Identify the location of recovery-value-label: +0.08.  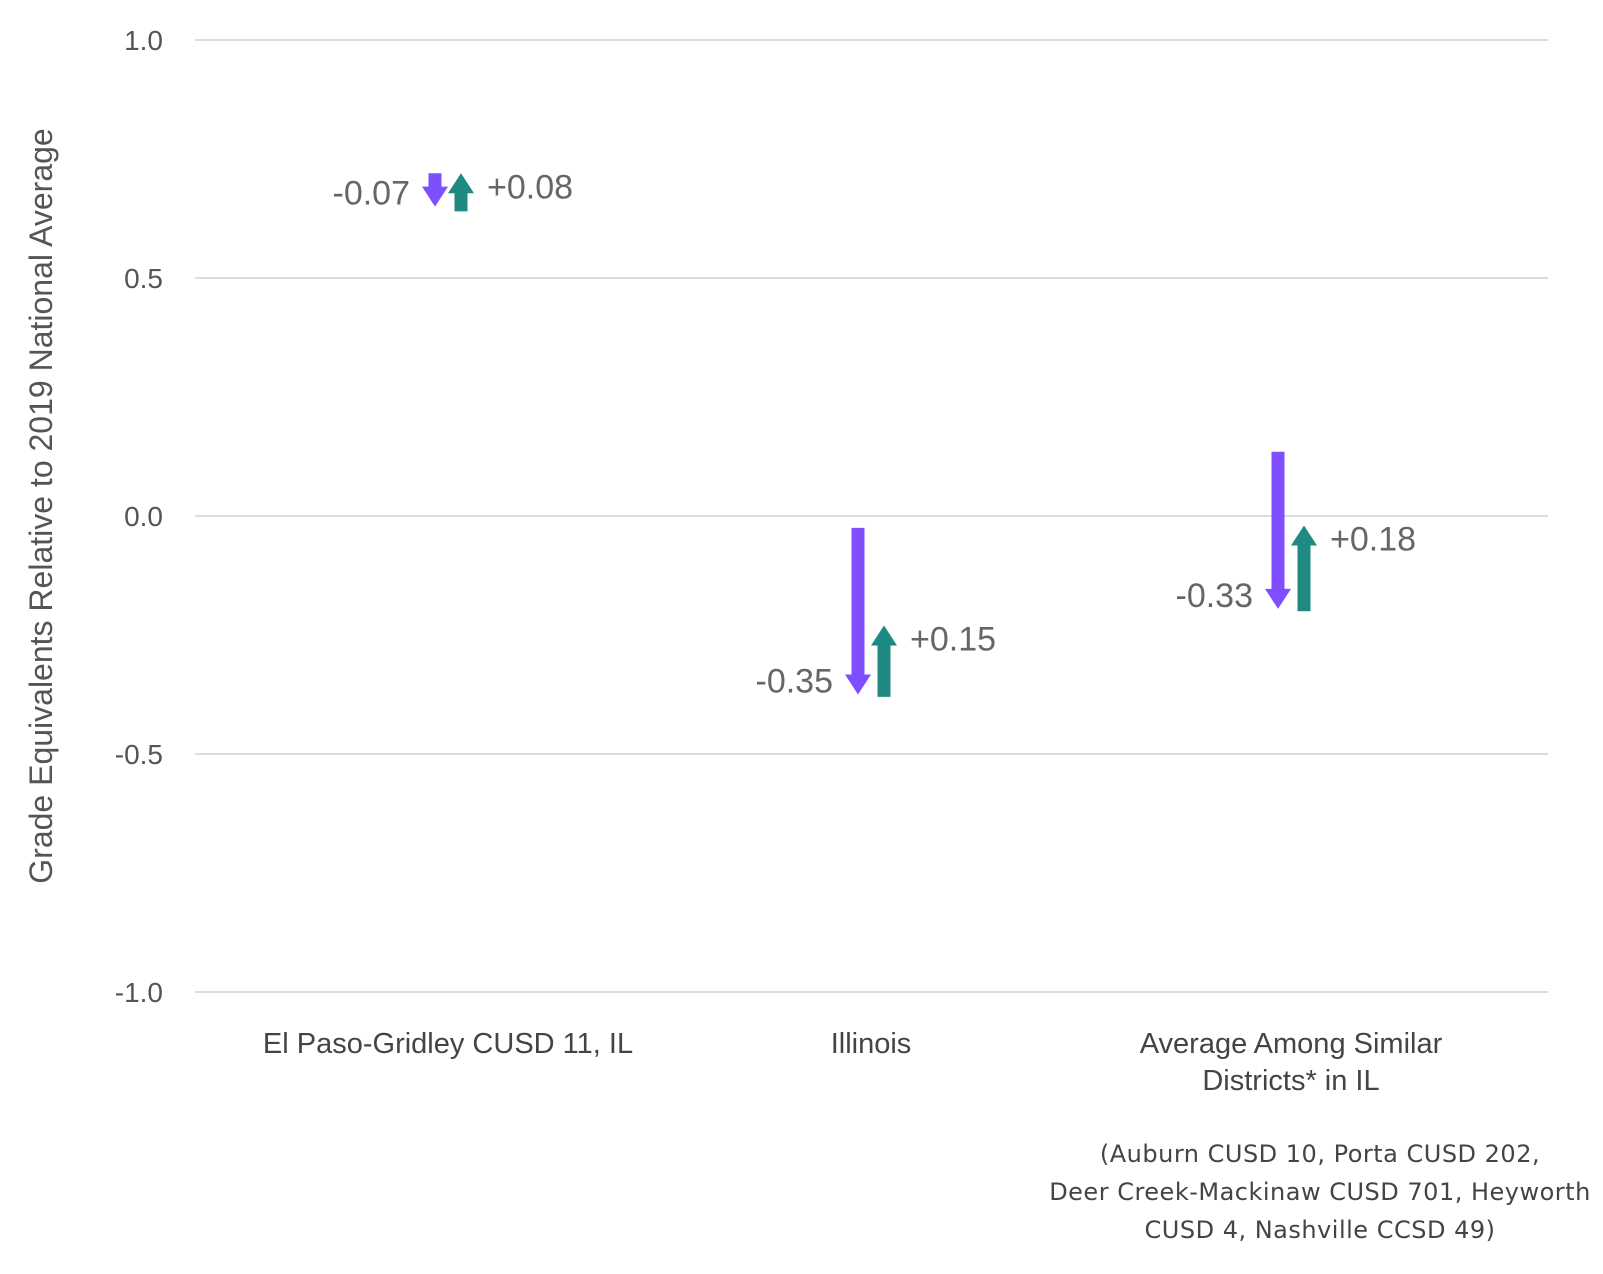
(530, 187).